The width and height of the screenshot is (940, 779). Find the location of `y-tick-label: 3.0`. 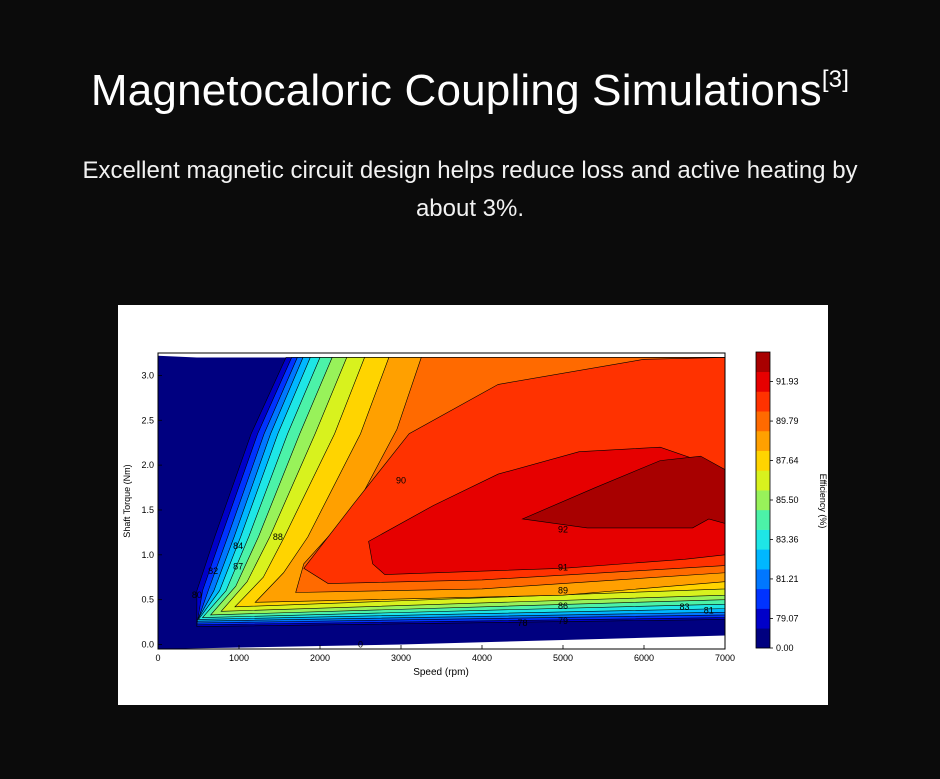

y-tick-label: 3.0 is located at coordinates (147, 375).